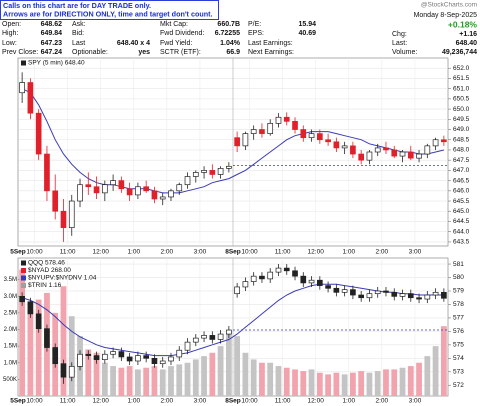 The image size is (480, 406). What do you see at coordinates (461, 180) in the screenshot?
I see `y-tick-label: 646.5` at bounding box center [461, 180].